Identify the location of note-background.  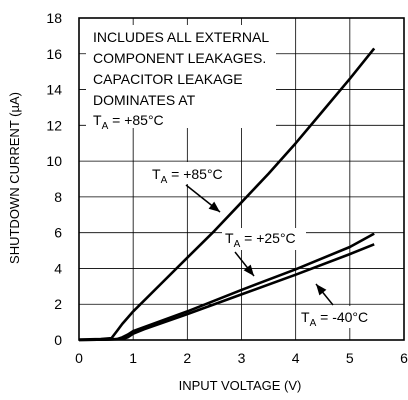
(181, 76).